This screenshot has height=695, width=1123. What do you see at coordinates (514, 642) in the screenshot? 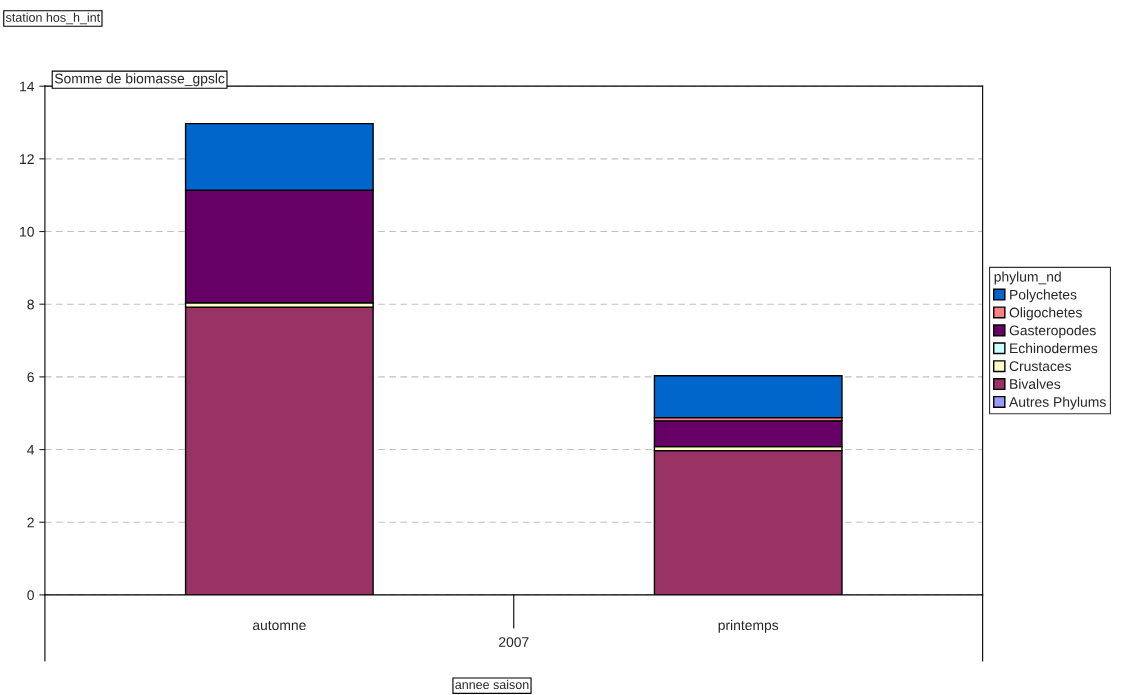
I see `text: 2007` at bounding box center [514, 642].